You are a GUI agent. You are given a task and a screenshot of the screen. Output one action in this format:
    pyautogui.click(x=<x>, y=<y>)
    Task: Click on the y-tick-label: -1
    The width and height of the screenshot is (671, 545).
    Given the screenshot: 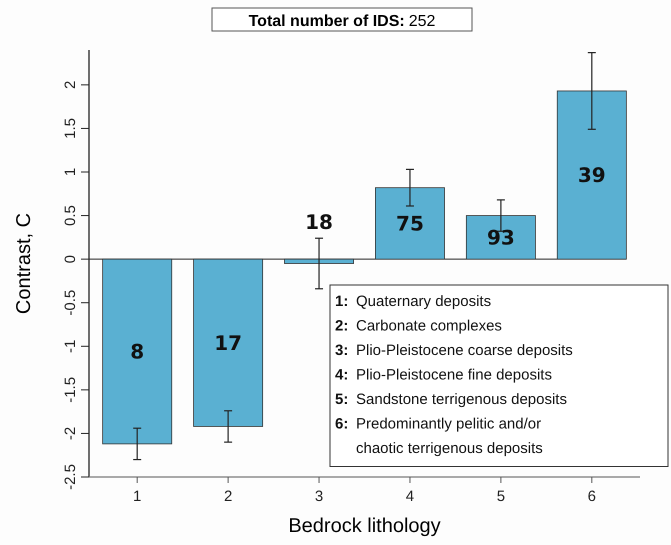 What is the action you would take?
    pyautogui.click(x=70, y=346)
    